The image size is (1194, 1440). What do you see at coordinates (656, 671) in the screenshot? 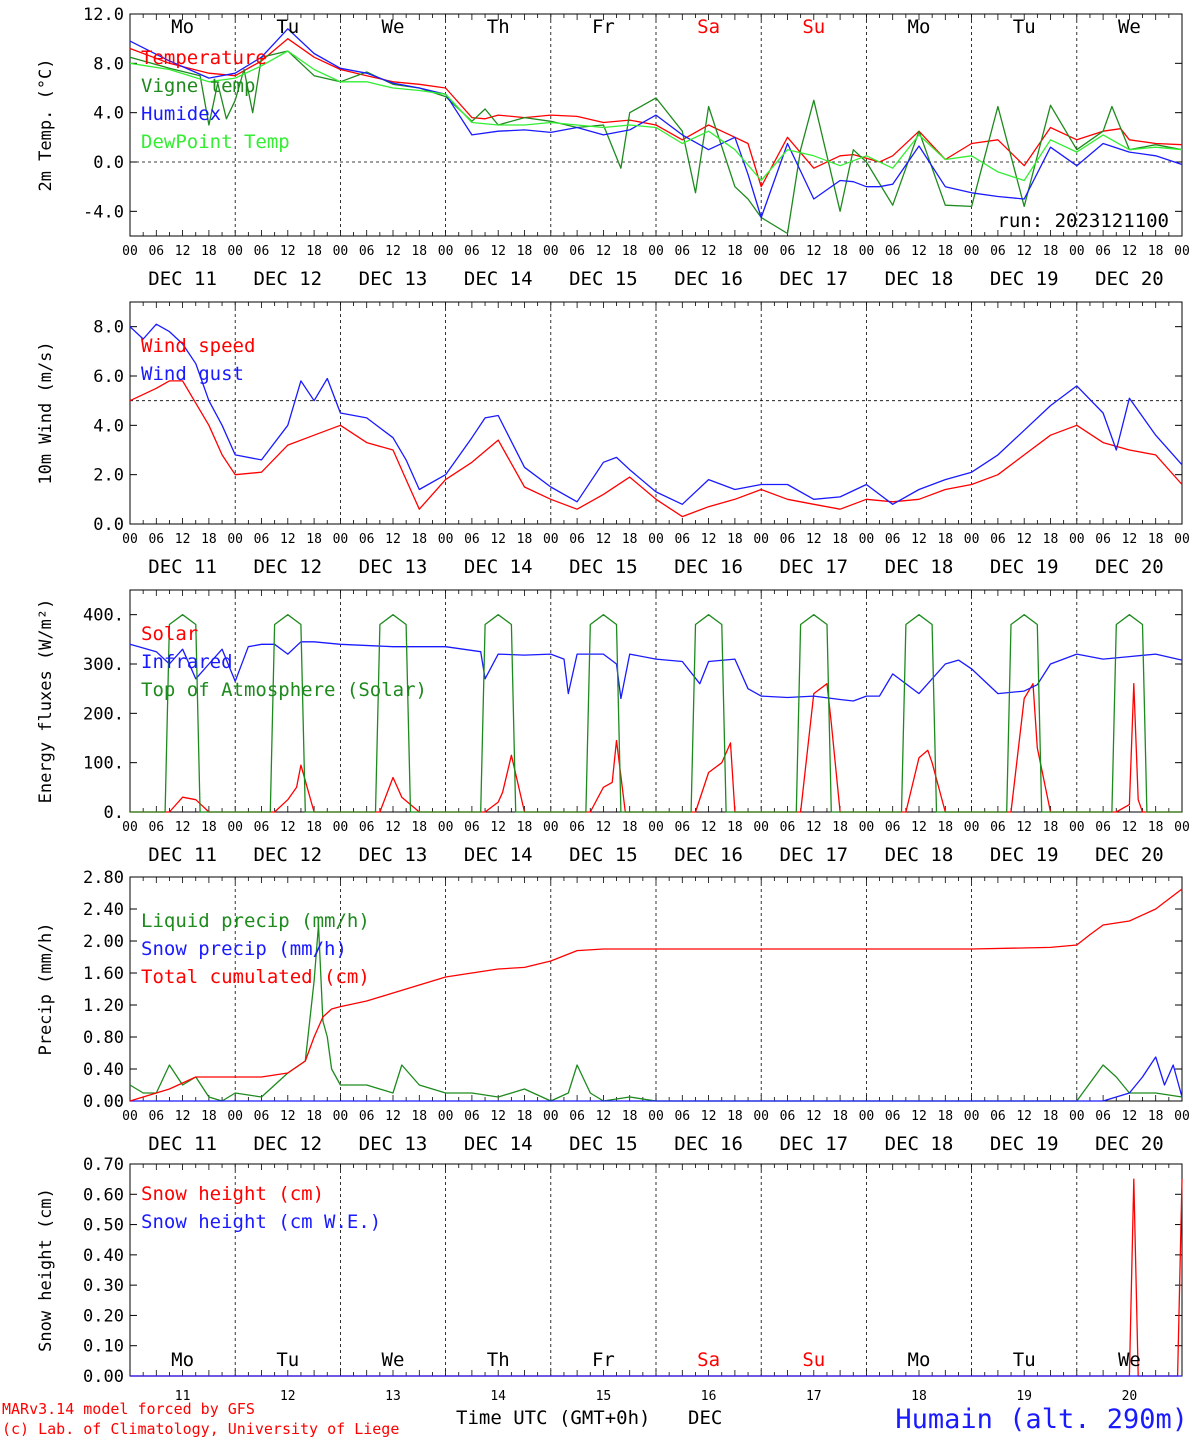
I see `series-line-infrared` at bounding box center [656, 671].